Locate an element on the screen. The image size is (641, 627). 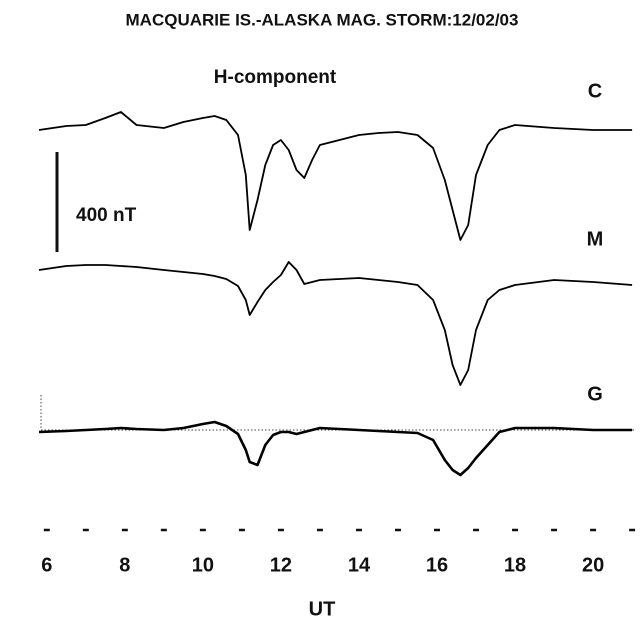
x-tick-label: 18 is located at coordinates (515, 565).